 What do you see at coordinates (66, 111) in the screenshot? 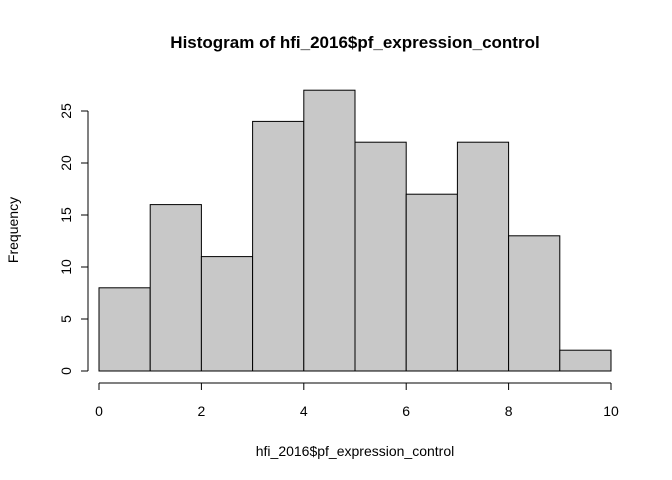
I see `y-tick-label-5: 25` at bounding box center [66, 111].